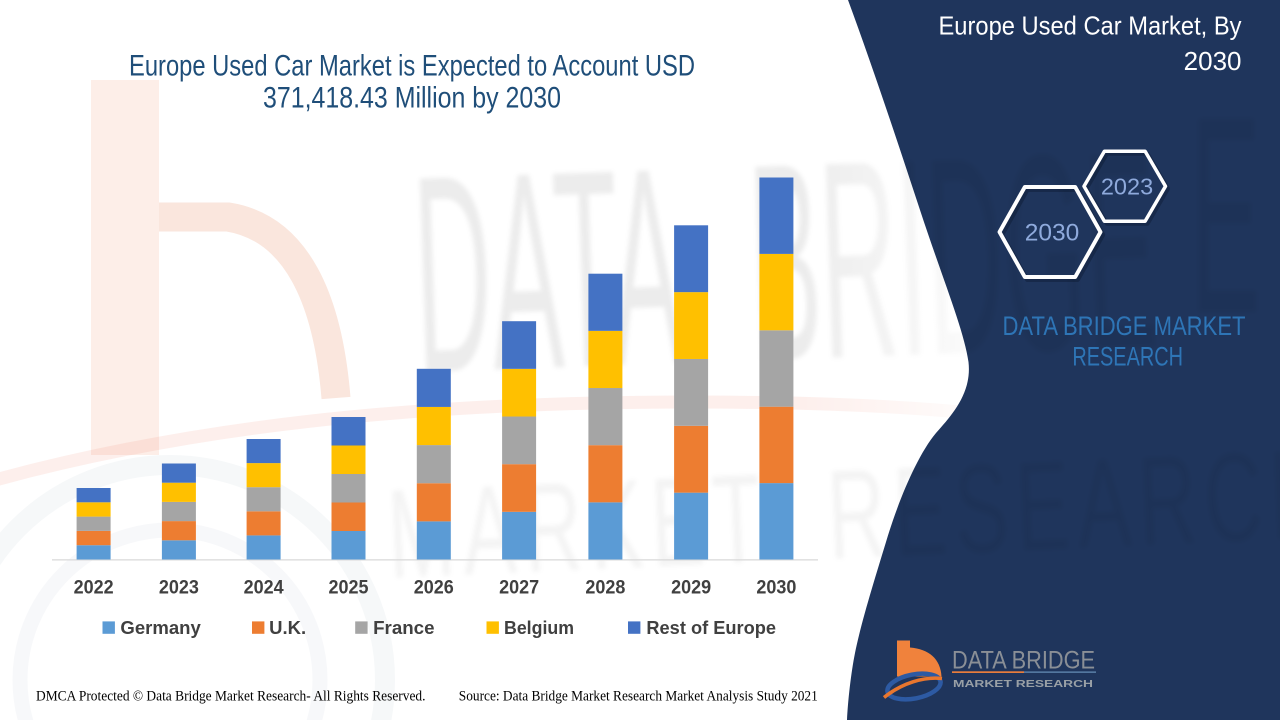 This screenshot has width=1280, height=720. I want to click on svg-text: 2024, so click(264, 587).